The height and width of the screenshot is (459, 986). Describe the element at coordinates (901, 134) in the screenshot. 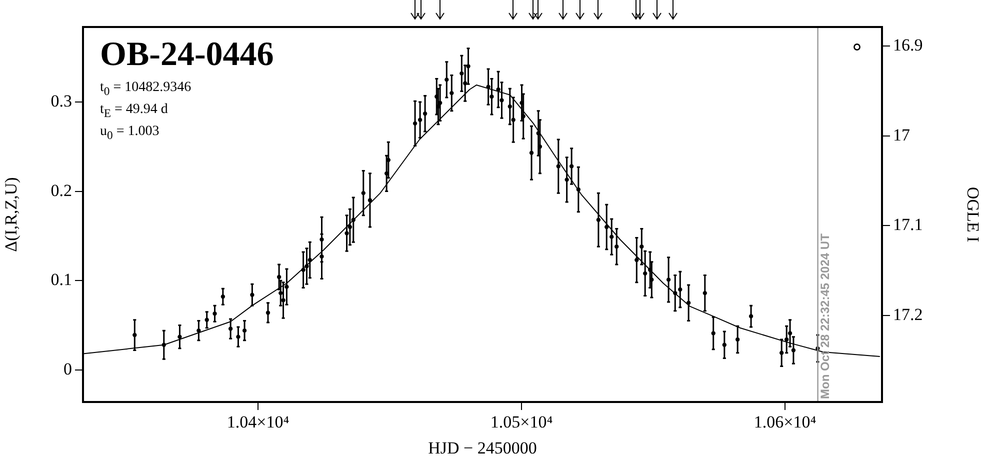

I see `y2-tick-label: 17` at that location.